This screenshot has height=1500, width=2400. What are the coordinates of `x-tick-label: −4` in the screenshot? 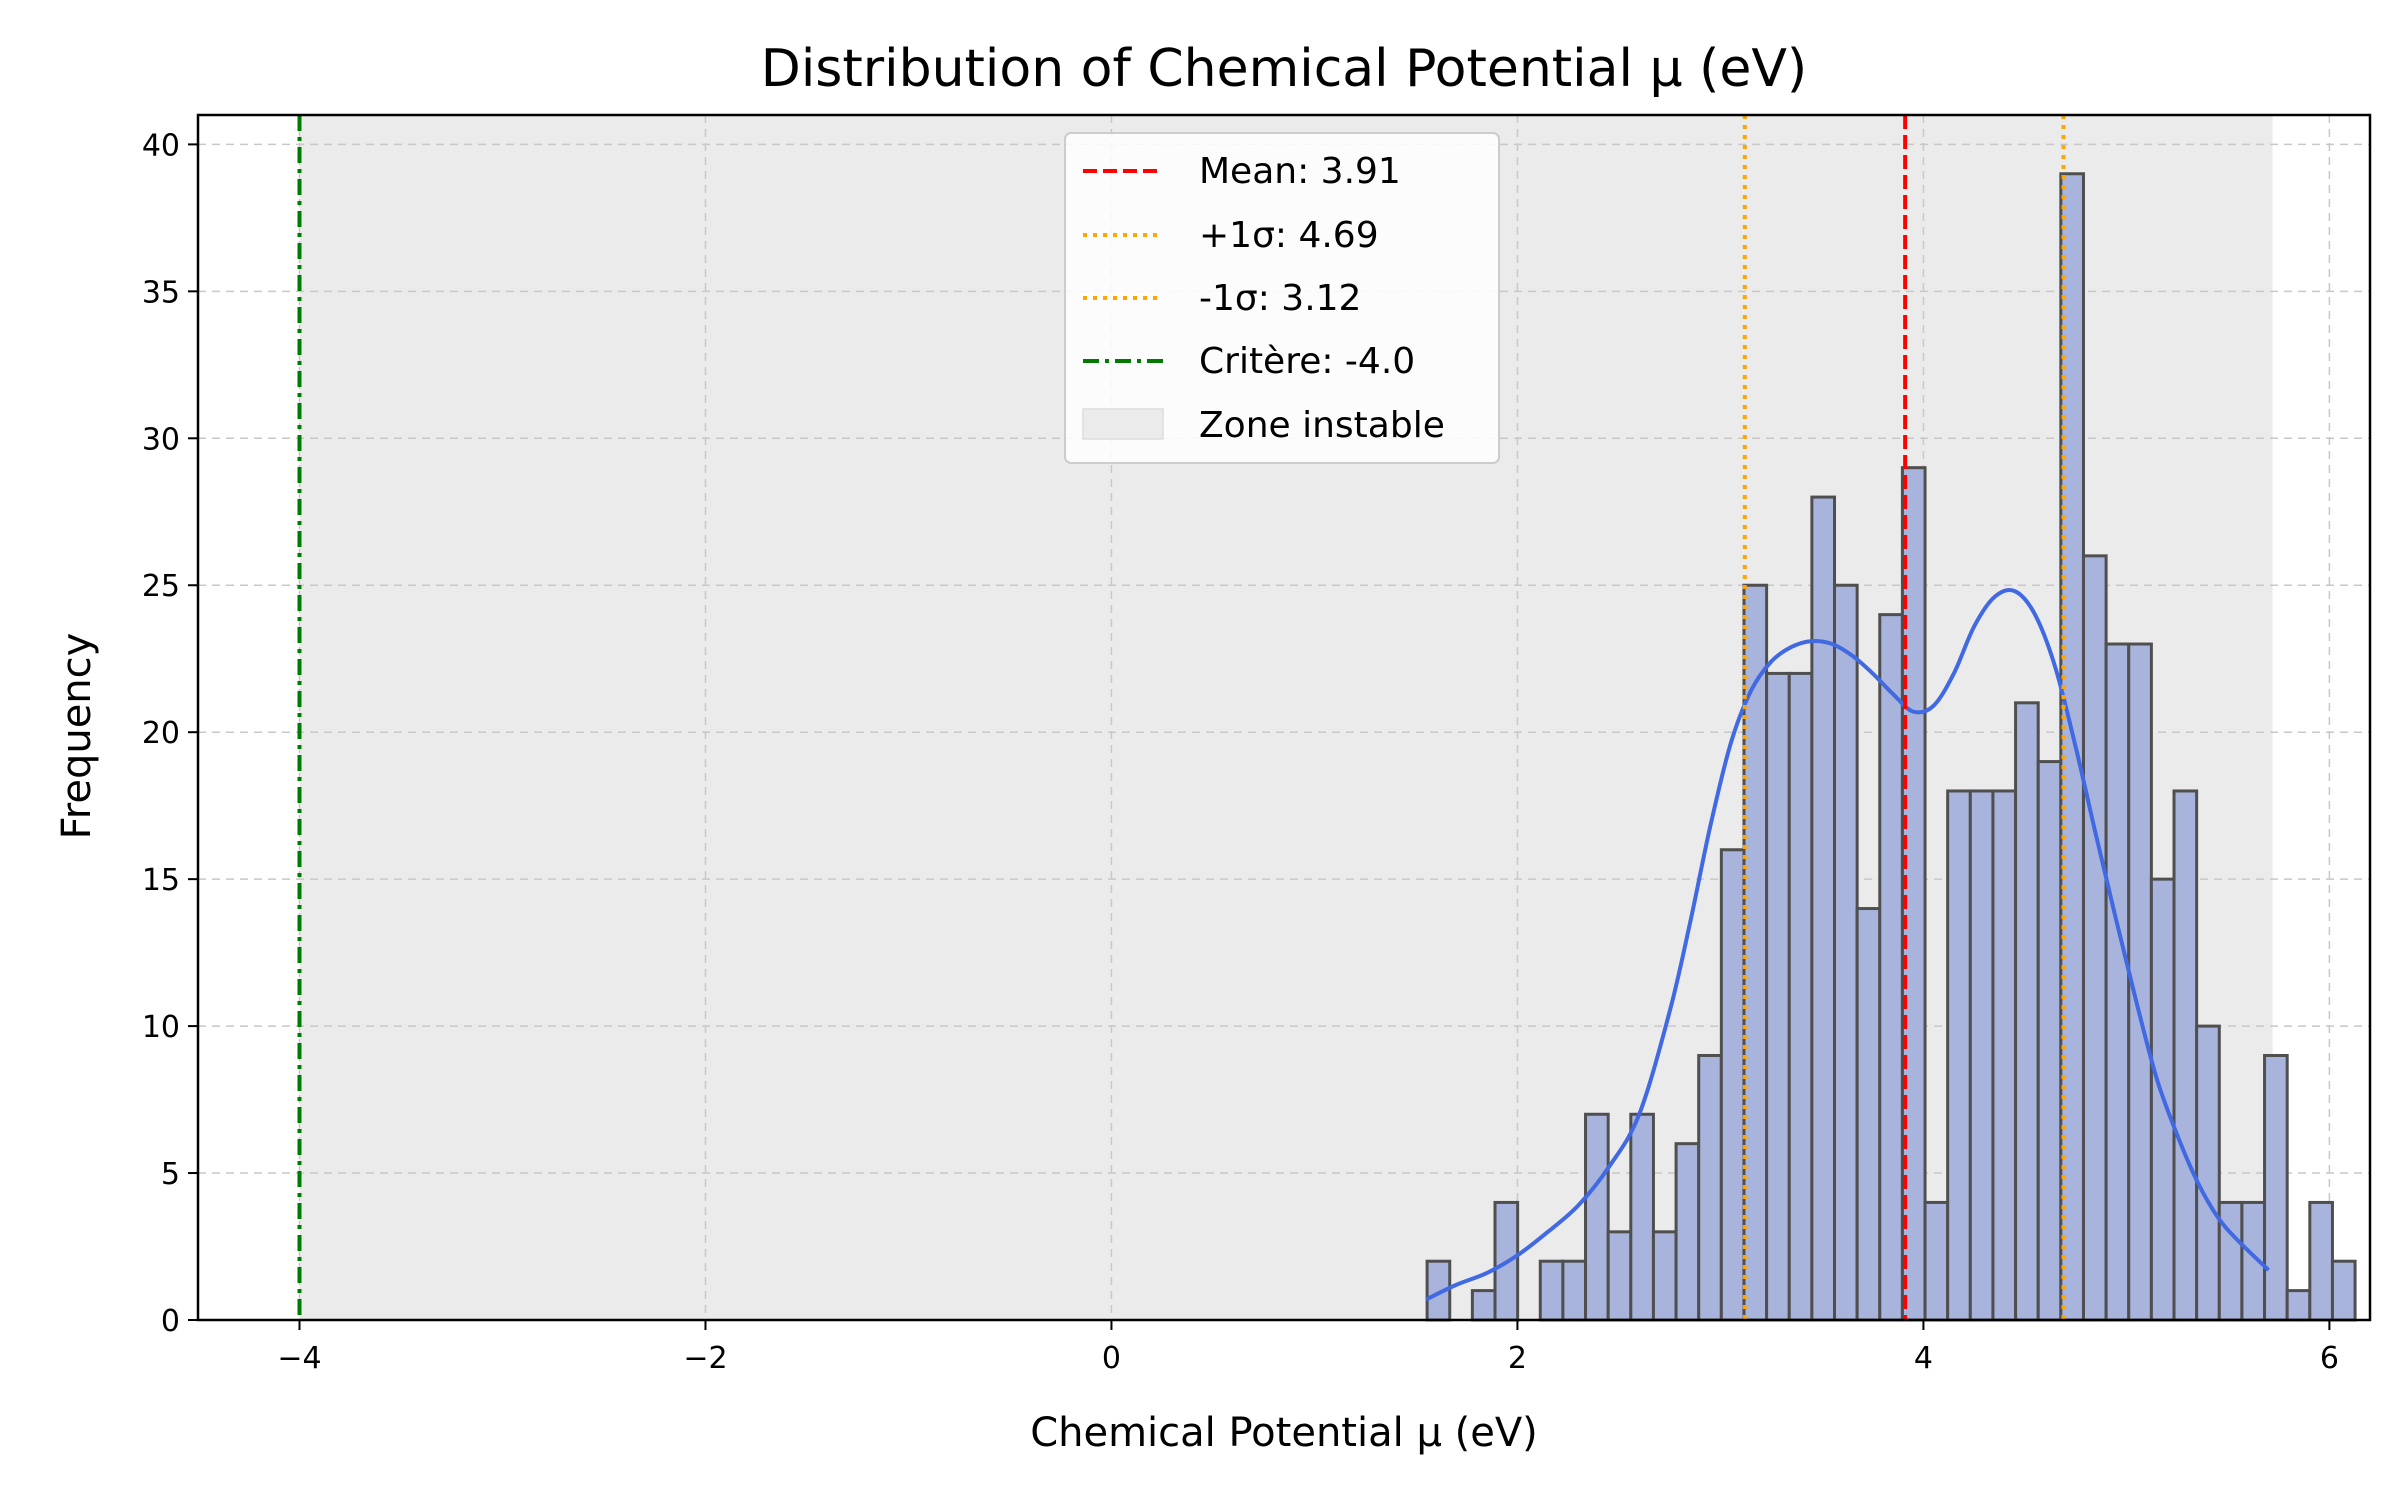 It's located at (299, 1358).